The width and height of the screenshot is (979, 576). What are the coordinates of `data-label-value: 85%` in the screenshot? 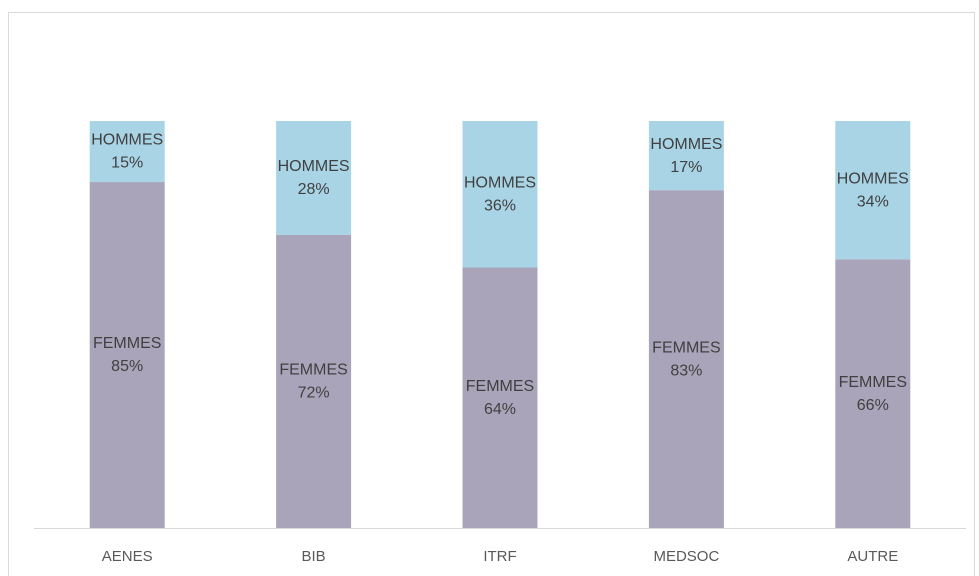 It's located at (127, 366).